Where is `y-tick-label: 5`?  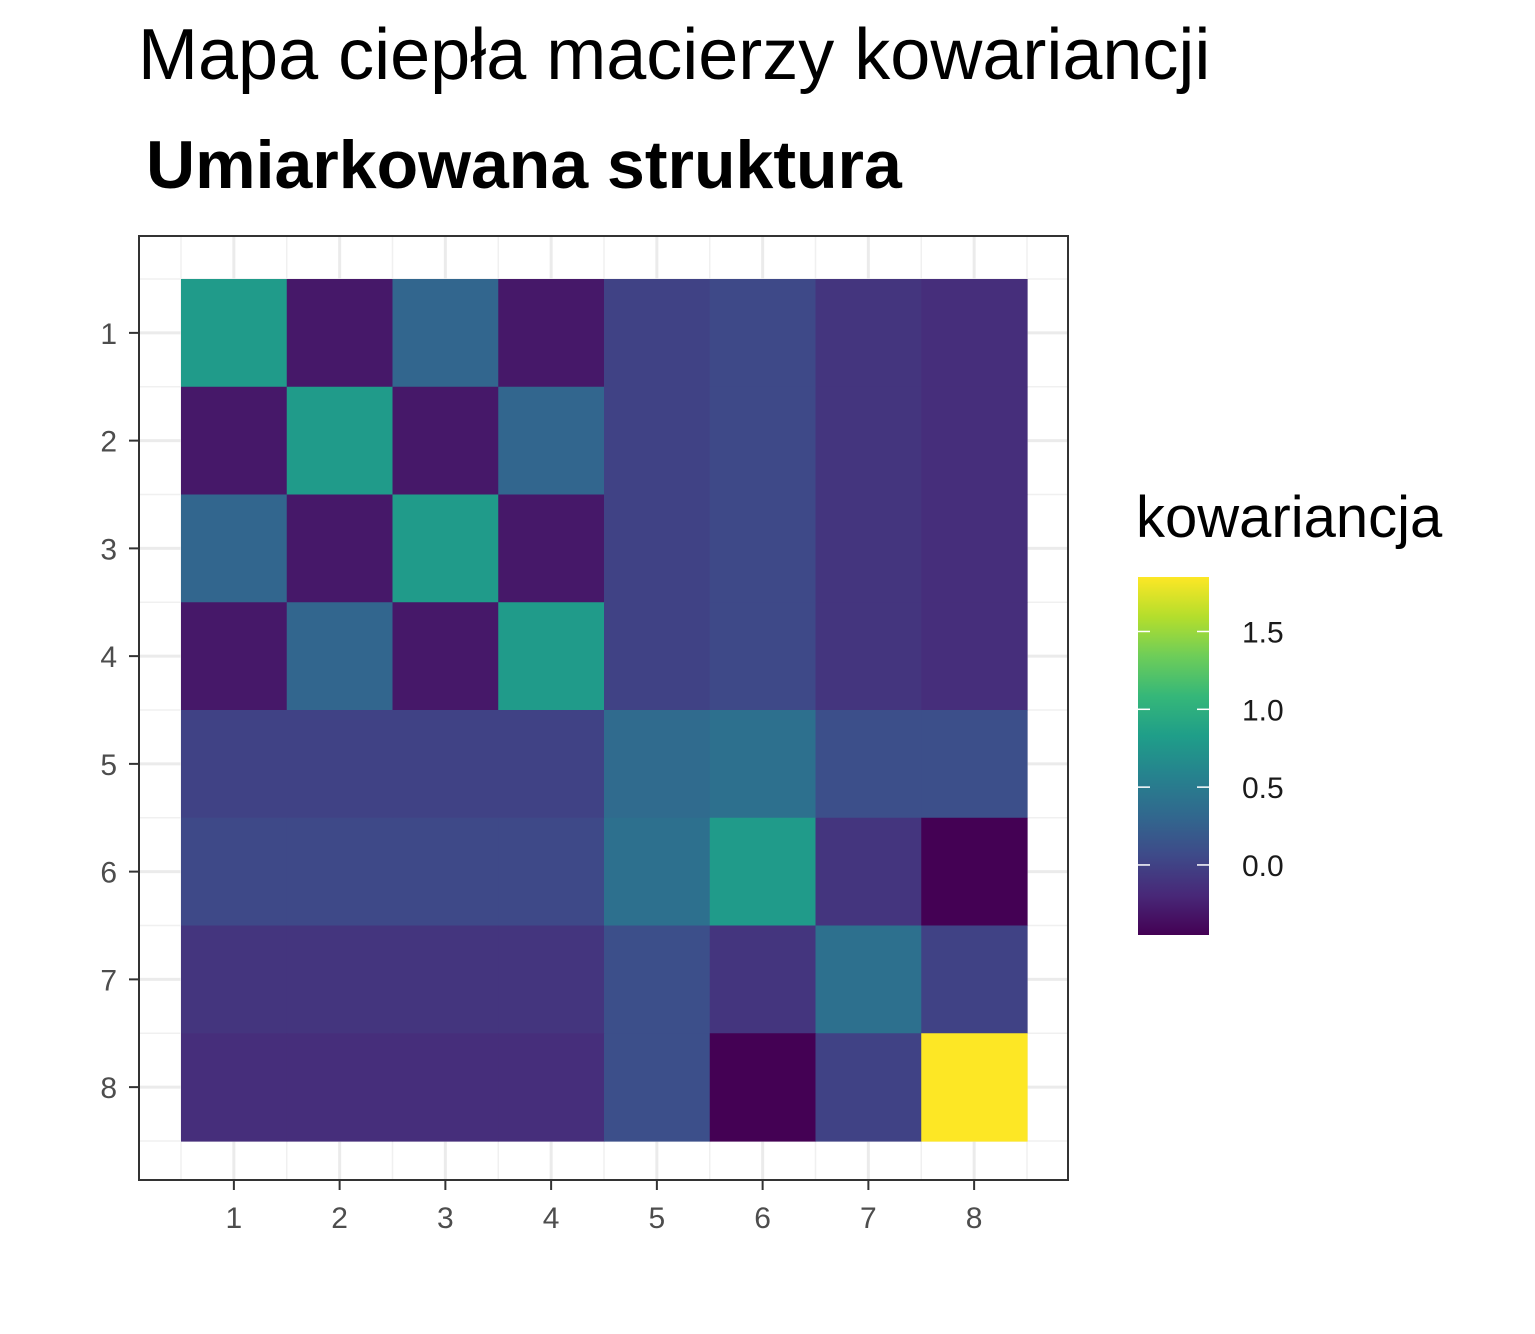
y-tick-label: 5 is located at coordinates (108, 765).